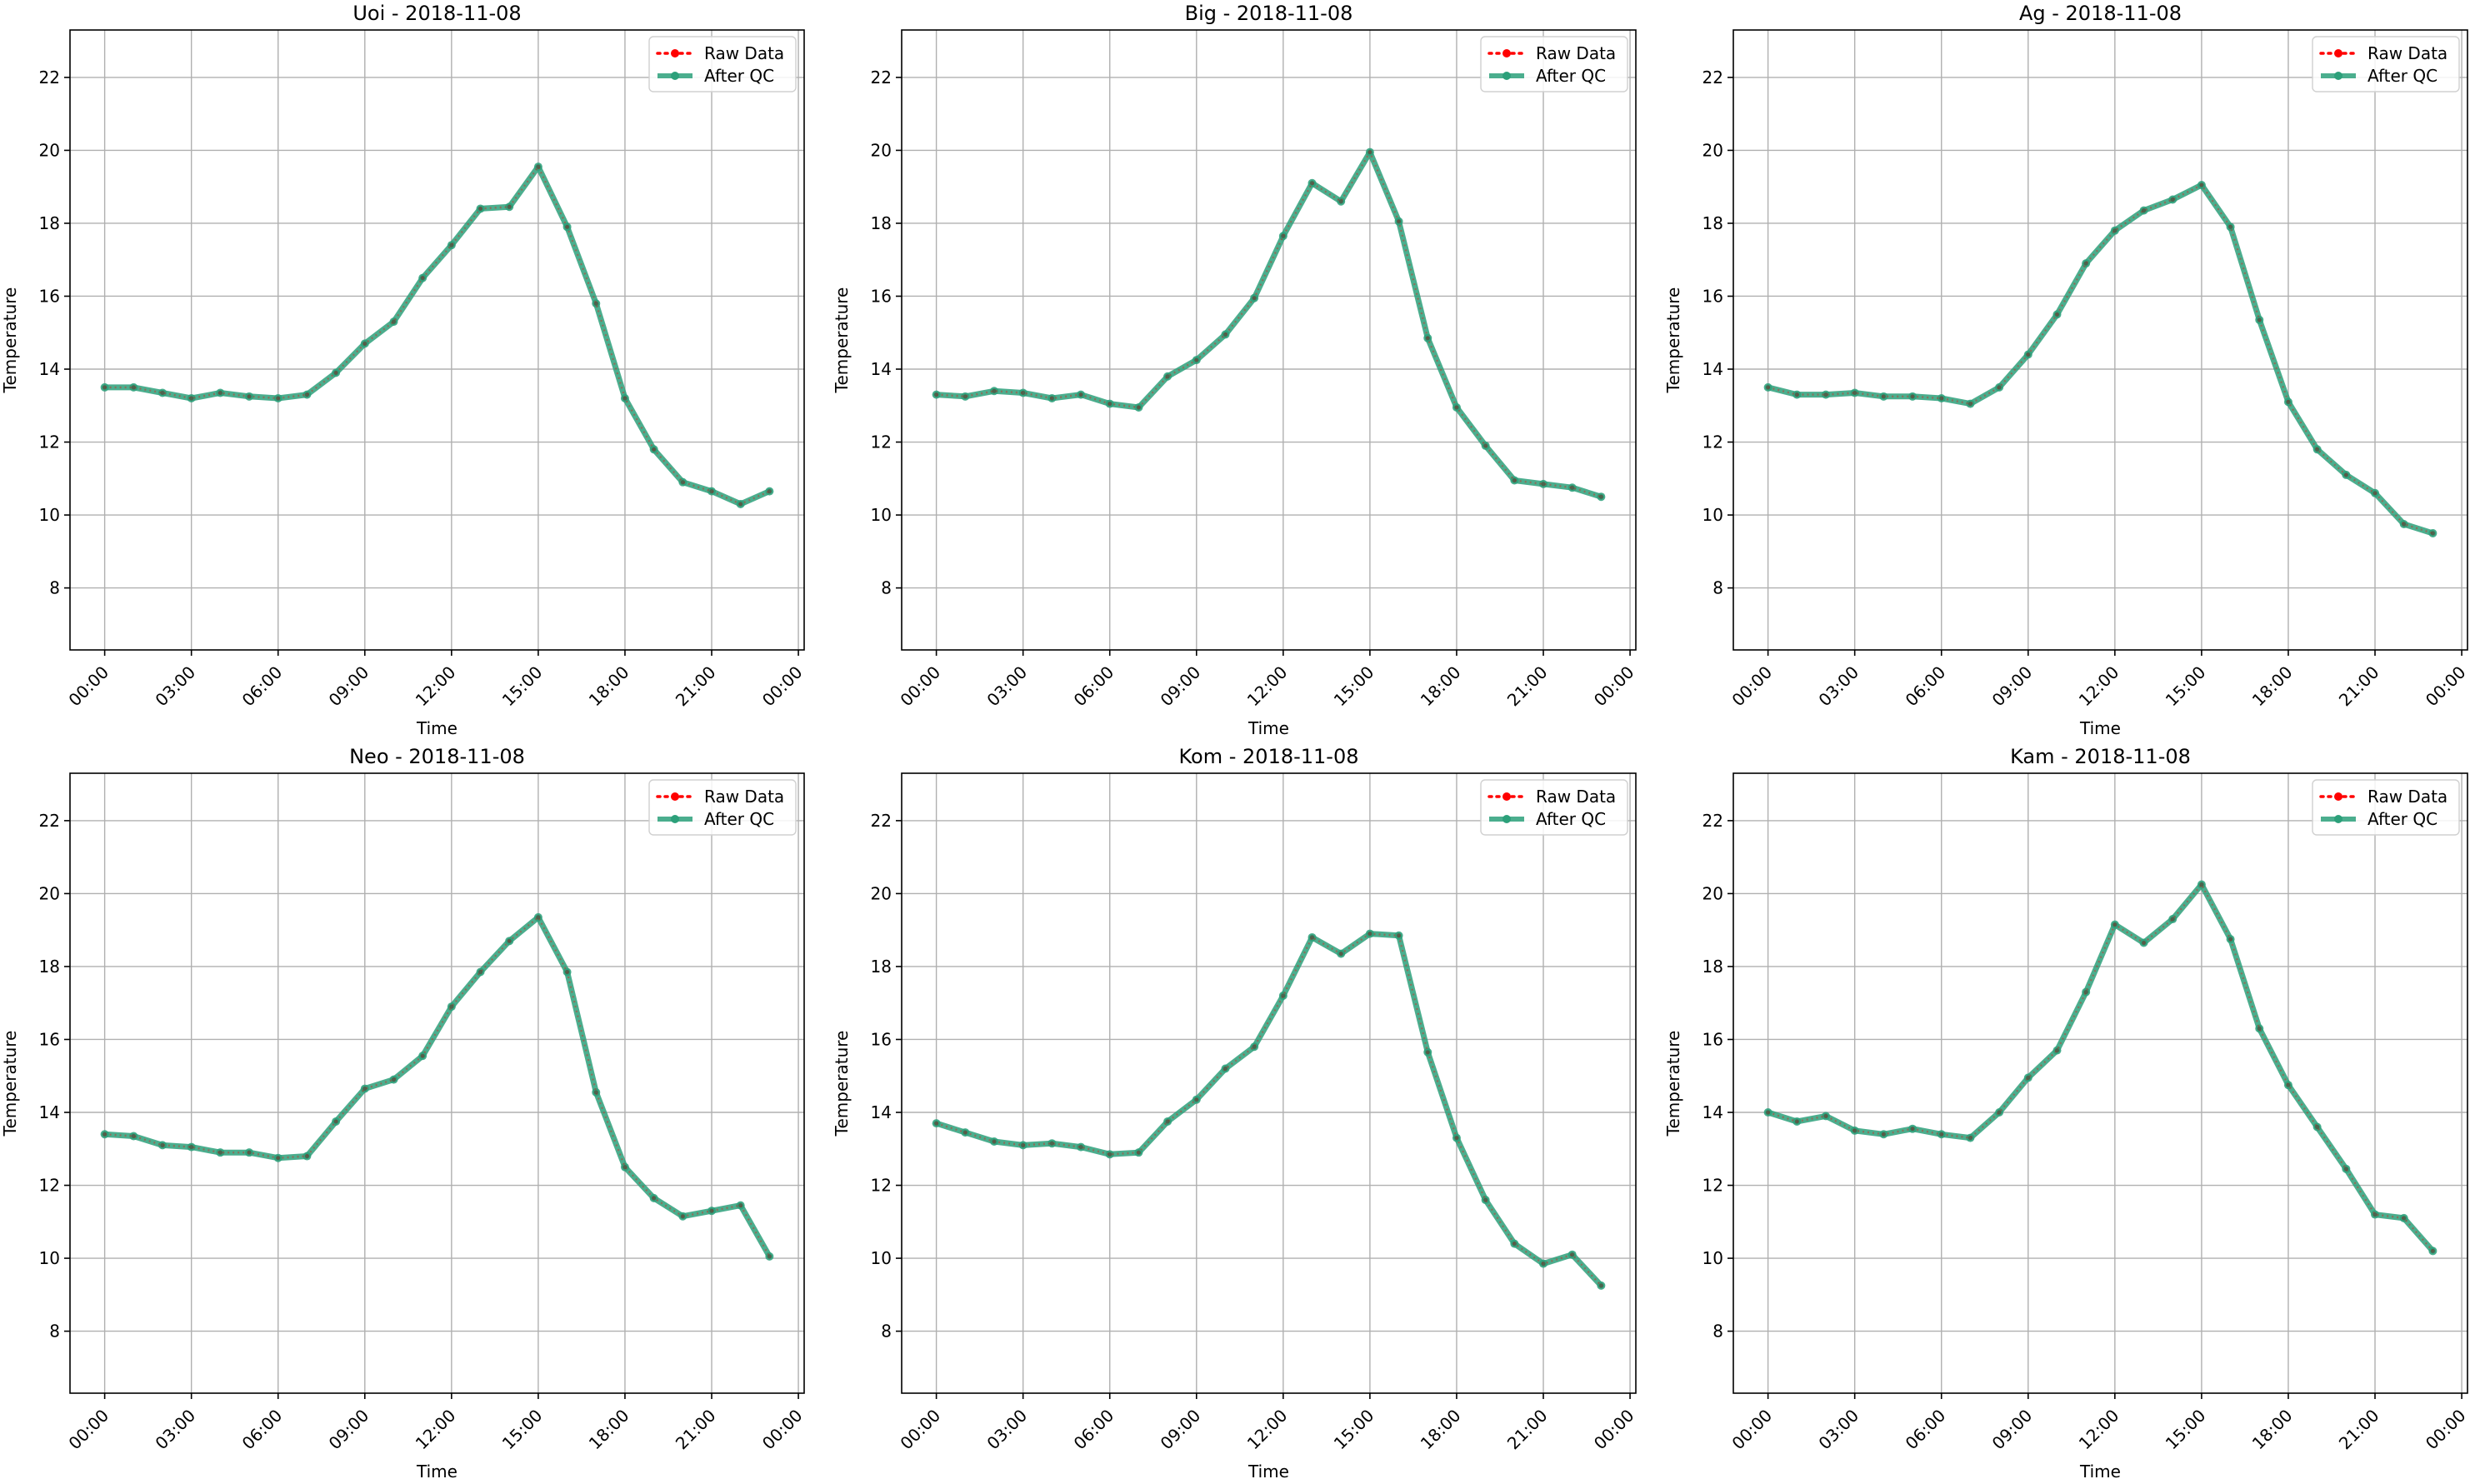 This screenshot has width=2485, height=1484. I want to click on y-tick-label: 8, so click(54, 588).